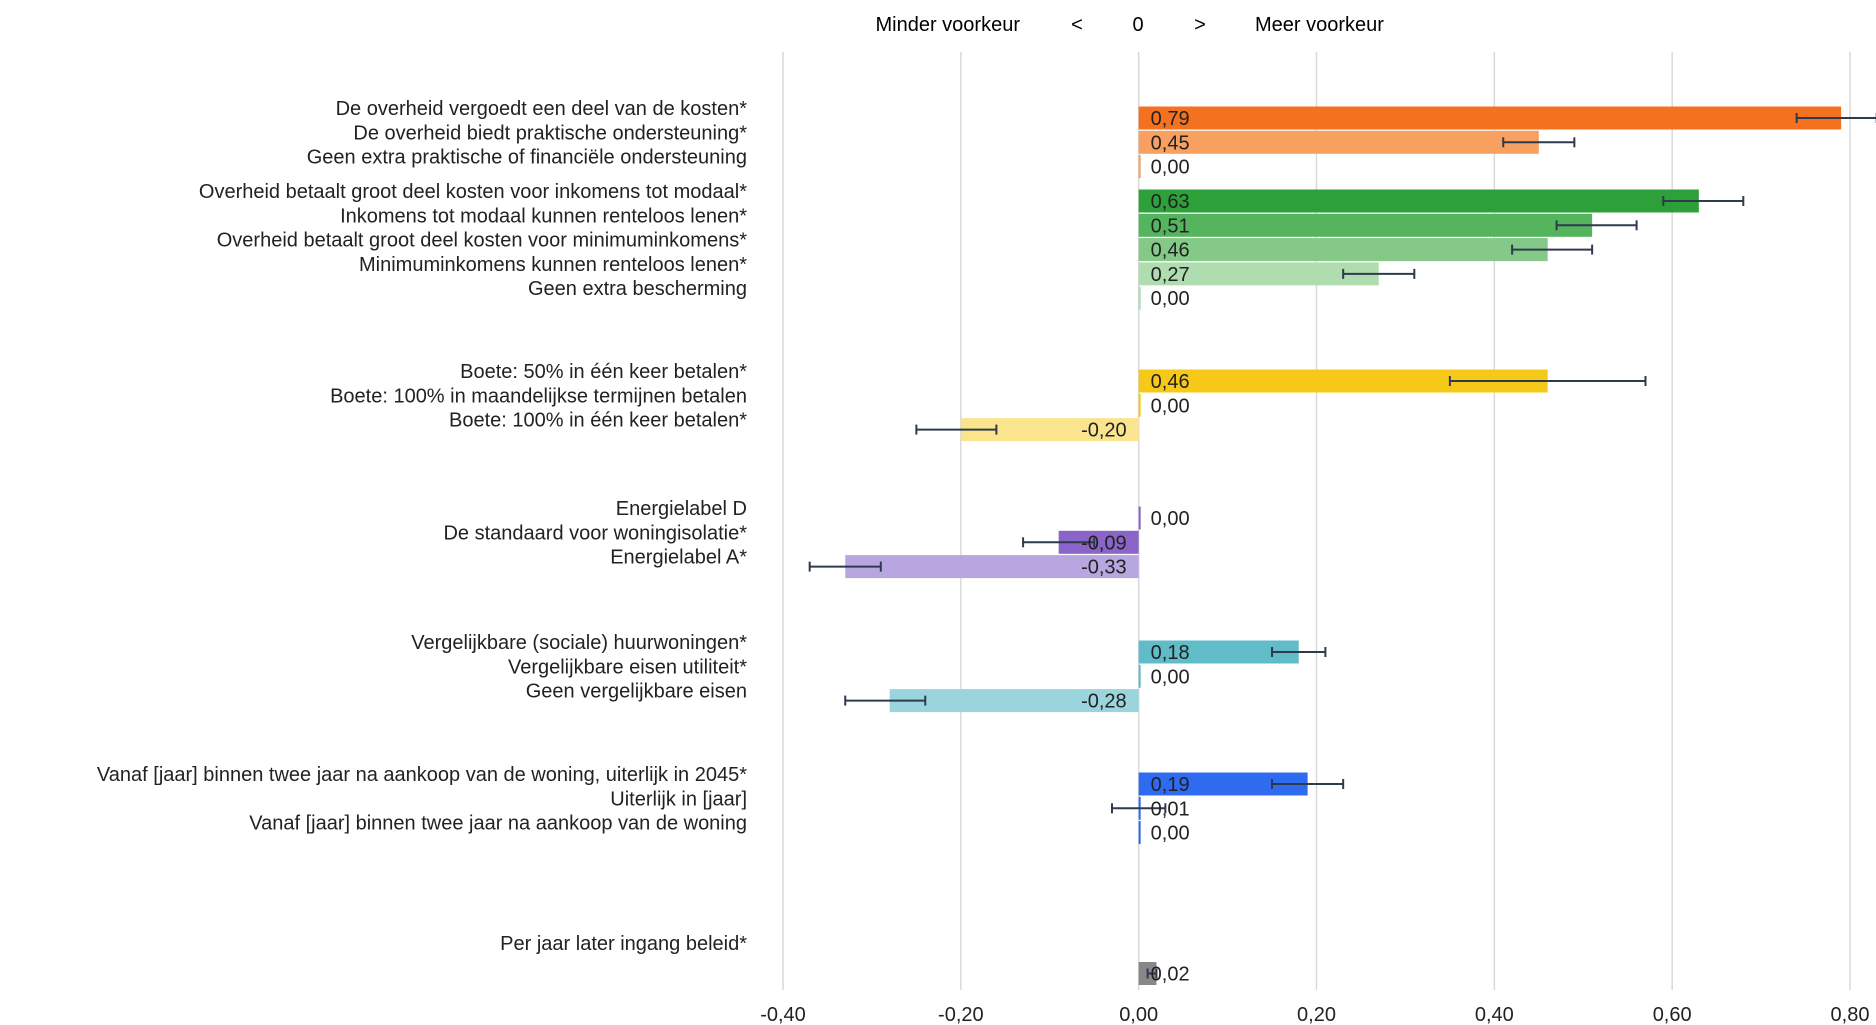 The image size is (1876, 1025). I want to click on preference-header: Minder voorkeur < 0 > Meer voorkeur, so click(1129, 25).